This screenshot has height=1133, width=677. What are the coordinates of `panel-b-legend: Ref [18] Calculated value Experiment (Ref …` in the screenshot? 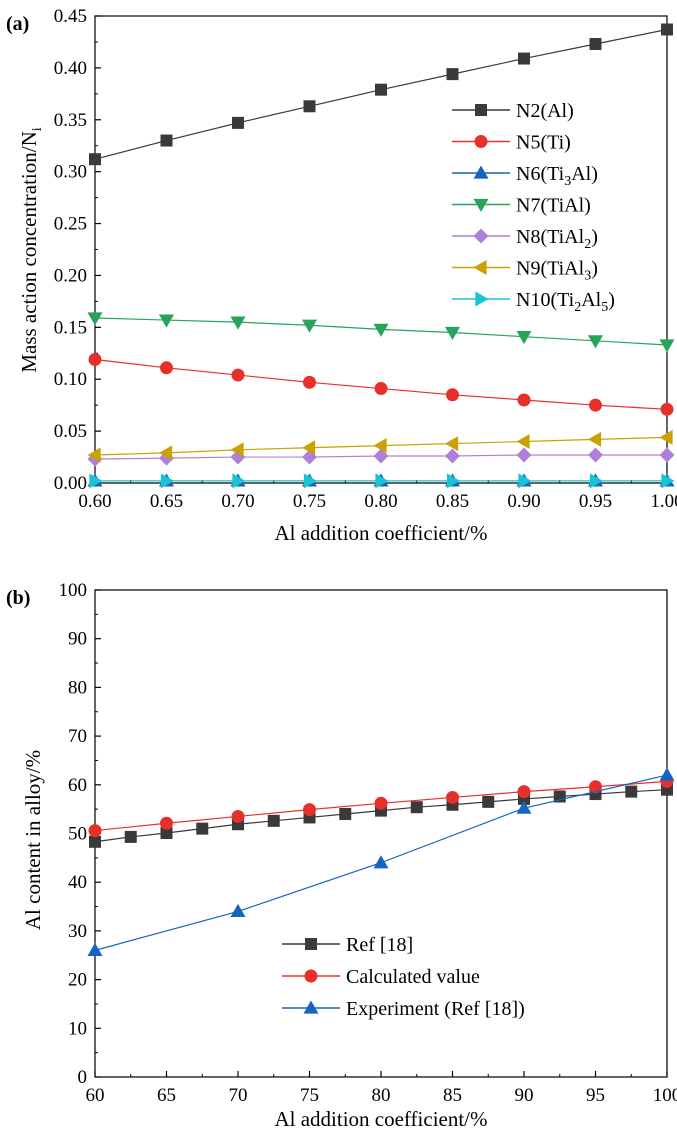 It's located at (403, 977).